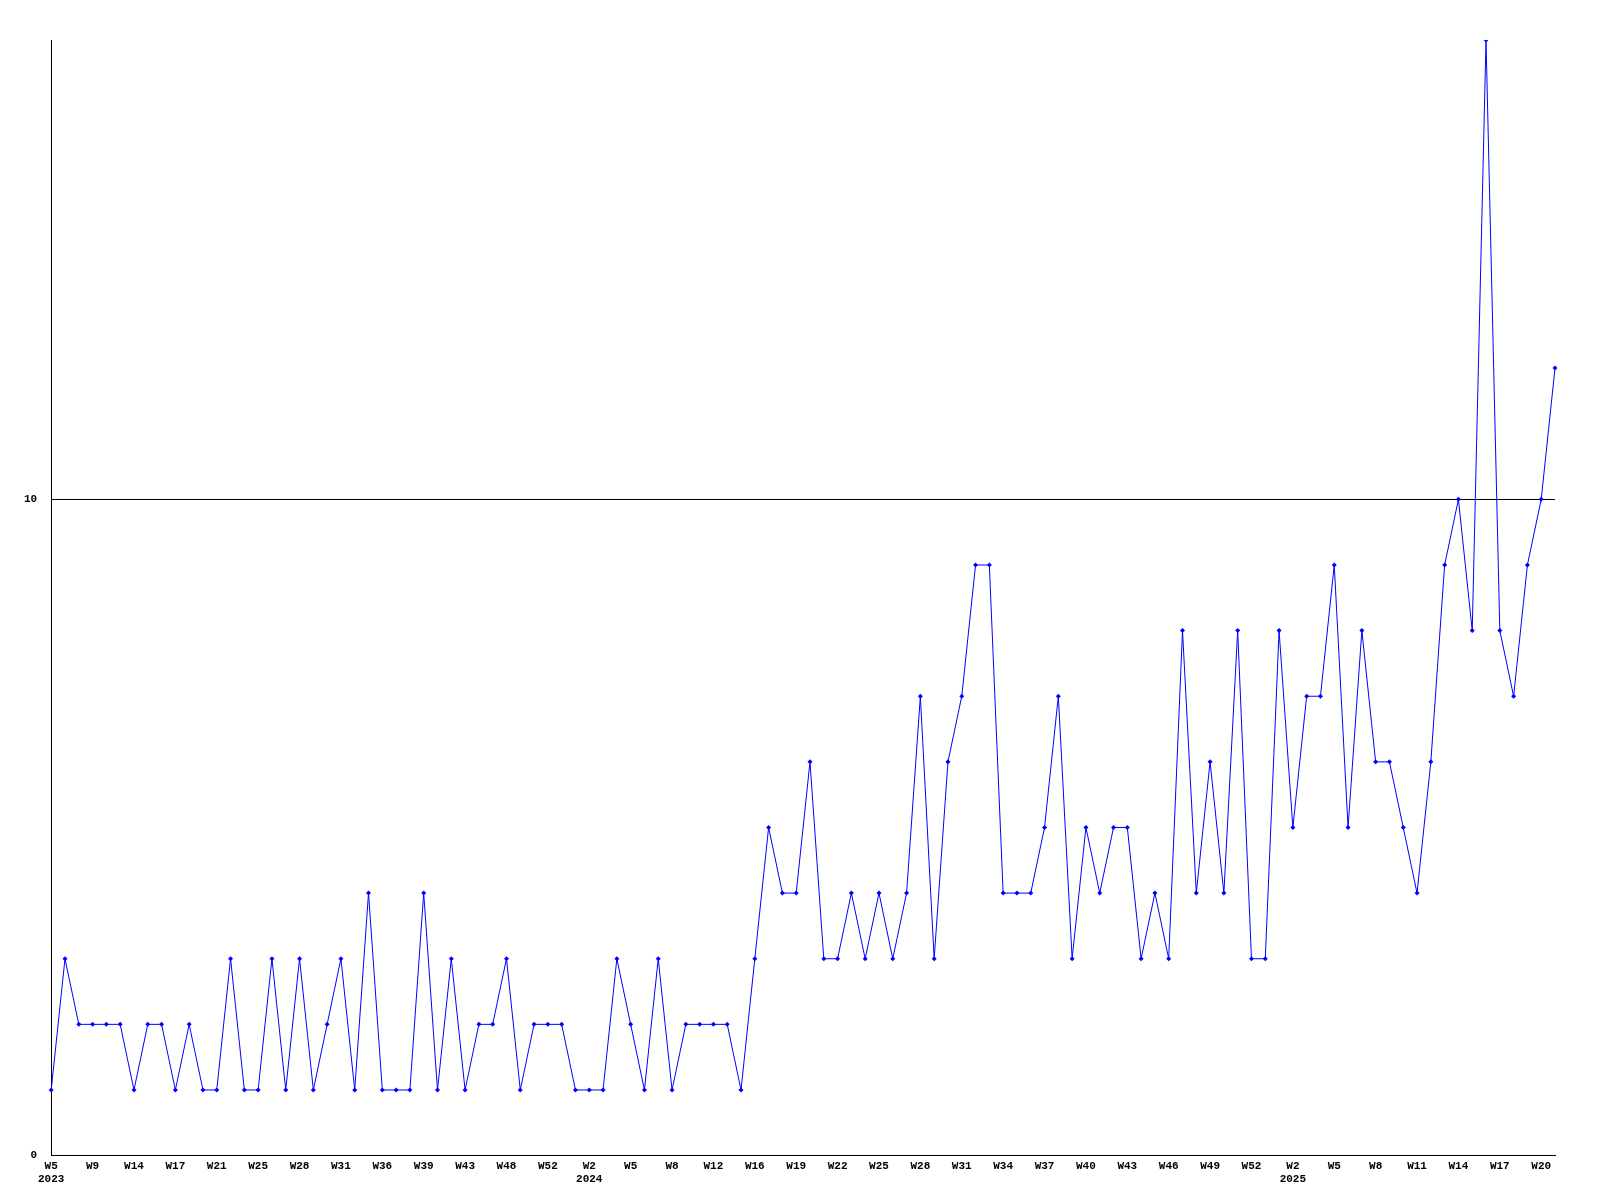 The height and width of the screenshot is (1200, 1600). What do you see at coordinates (506, 1165) in the screenshot?
I see `x-tick-label: W48` at bounding box center [506, 1165].